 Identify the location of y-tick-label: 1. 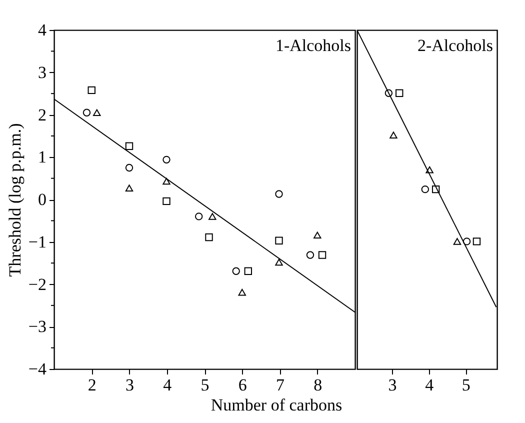
(42, 157).